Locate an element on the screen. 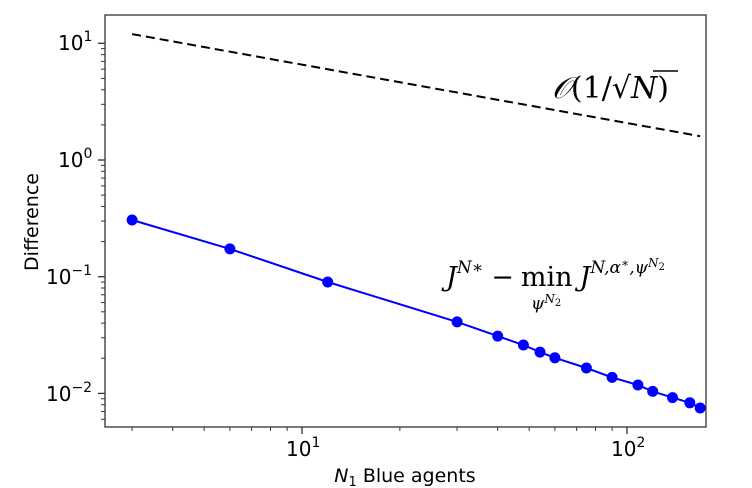  annotation-reference-rate: 𝒪(1/√N) is located at coordinates (615, 88).